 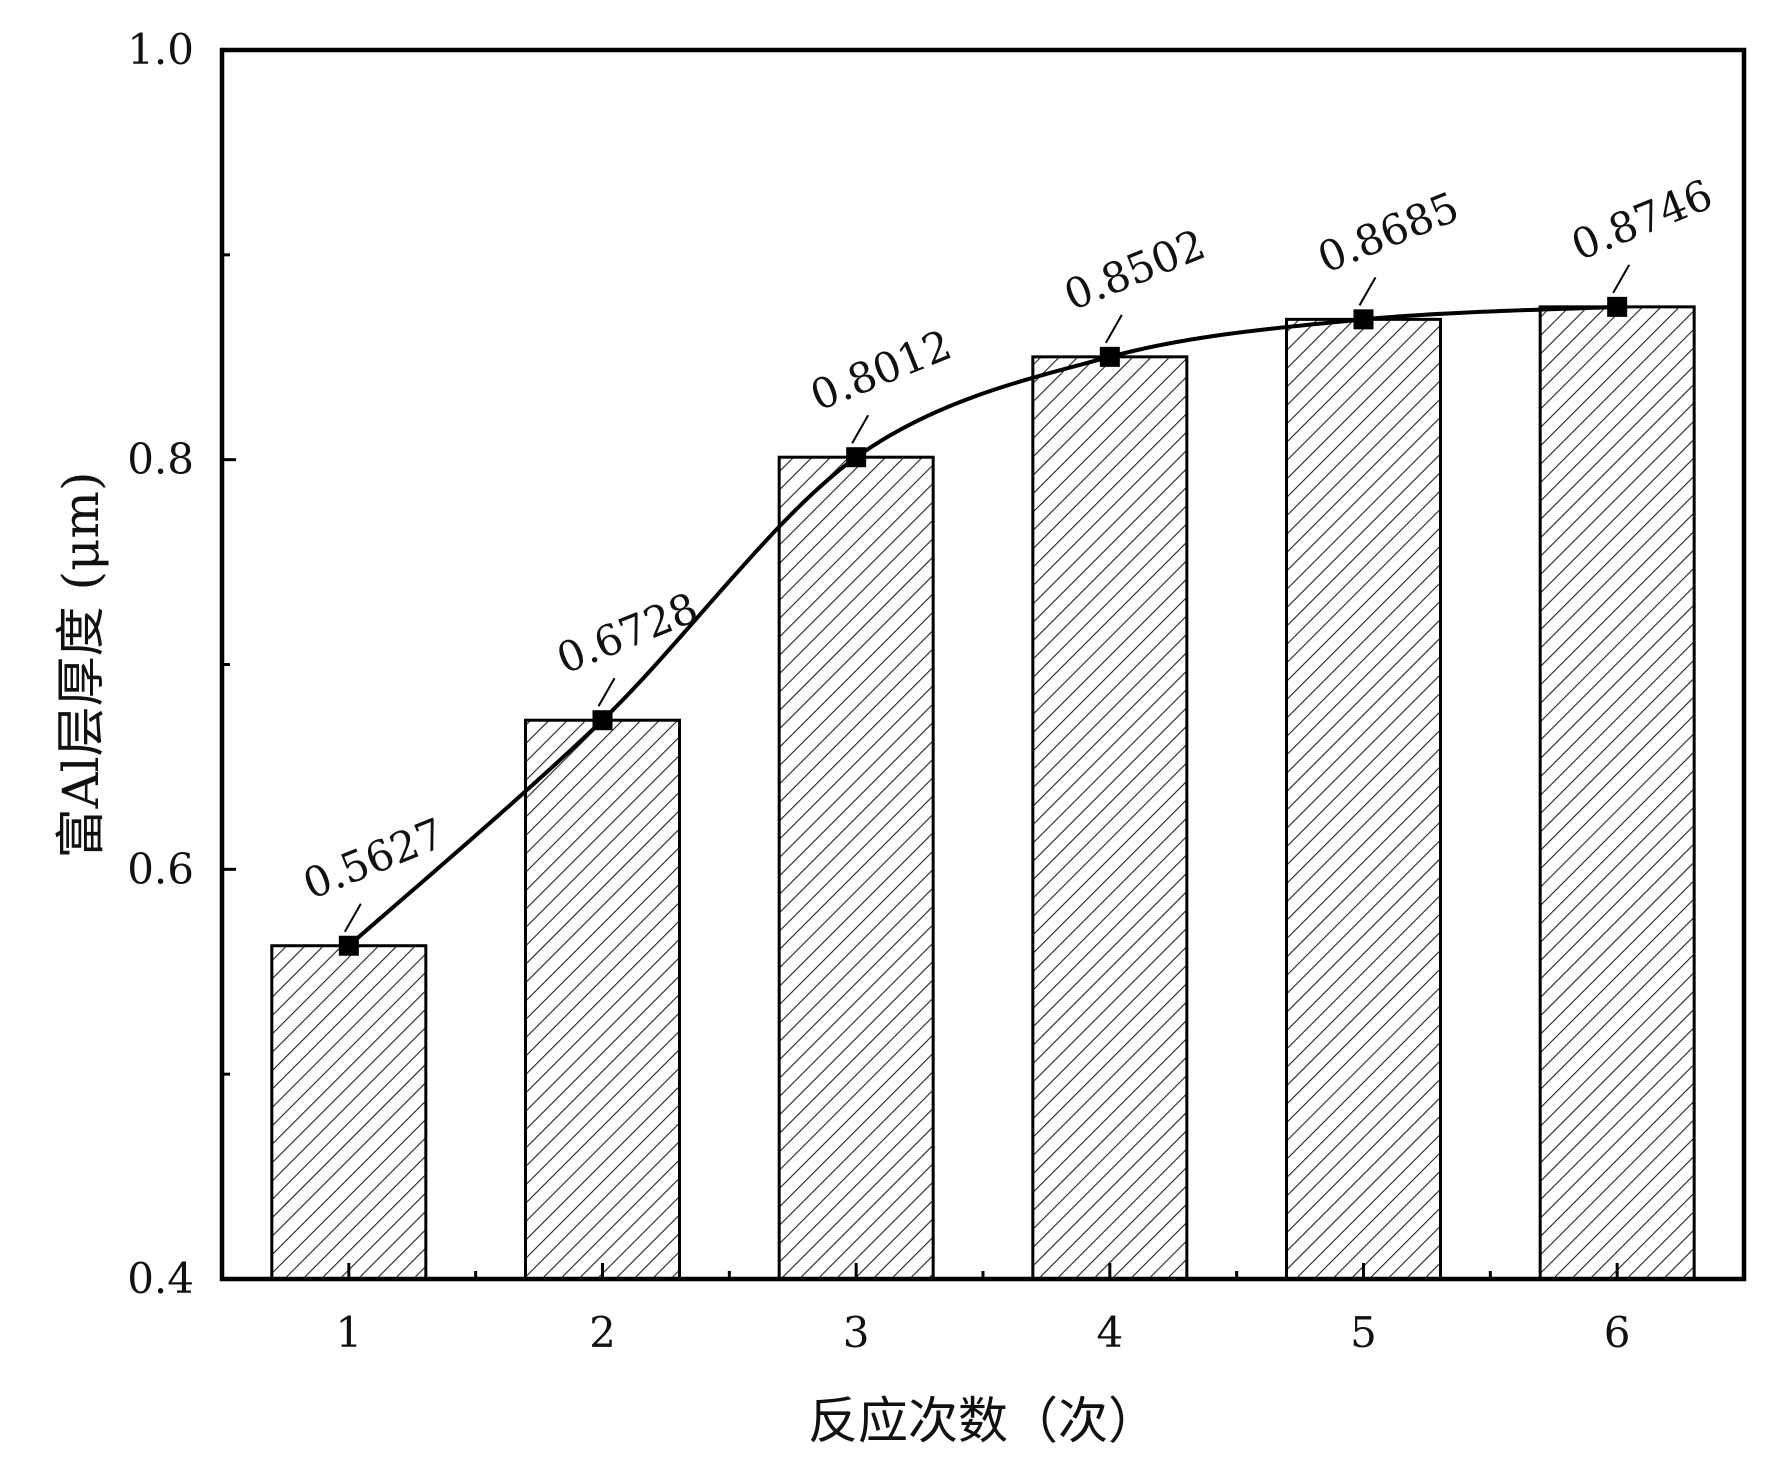 What do you see at coordinates (160, 459) in the screenshot?
I see `y-tick-label-0.8: 0.8` at bounding box center [160, 459].